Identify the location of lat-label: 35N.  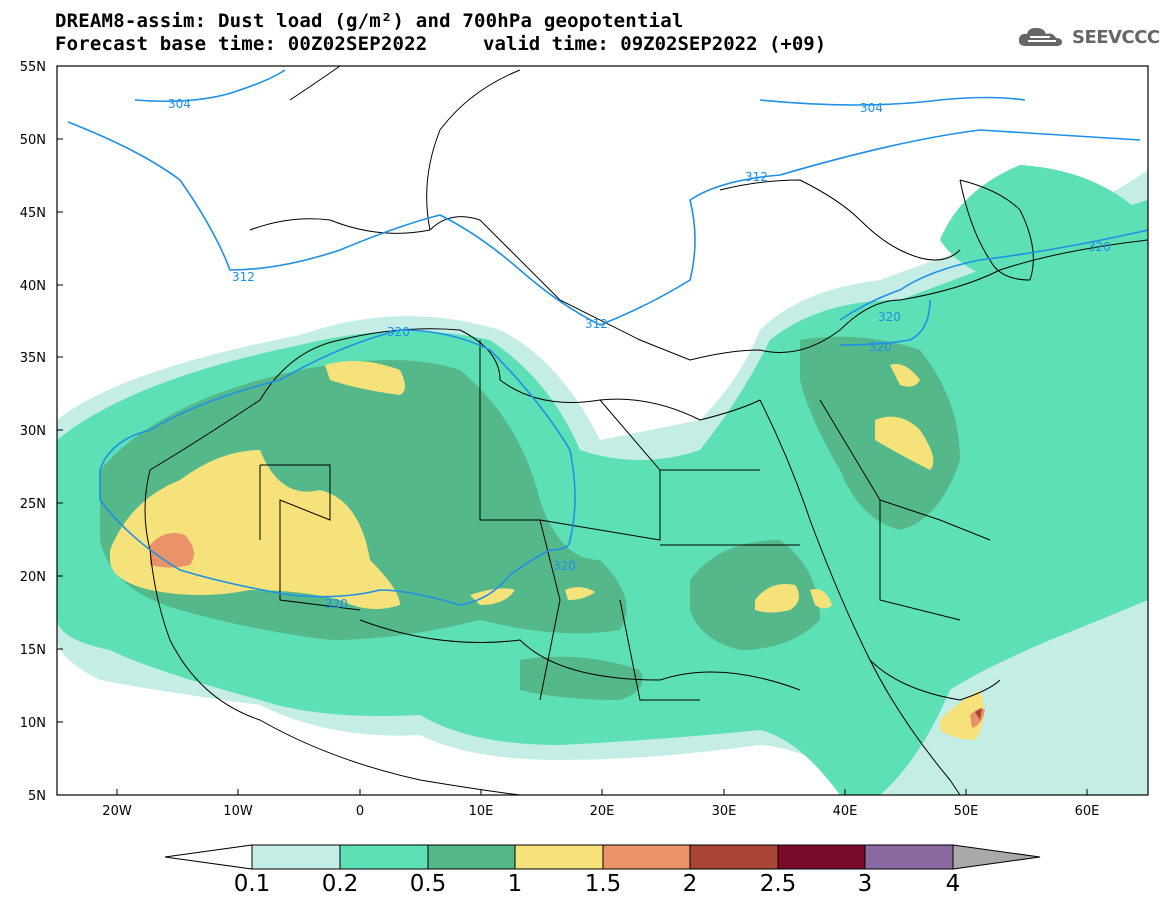
(33, 358).